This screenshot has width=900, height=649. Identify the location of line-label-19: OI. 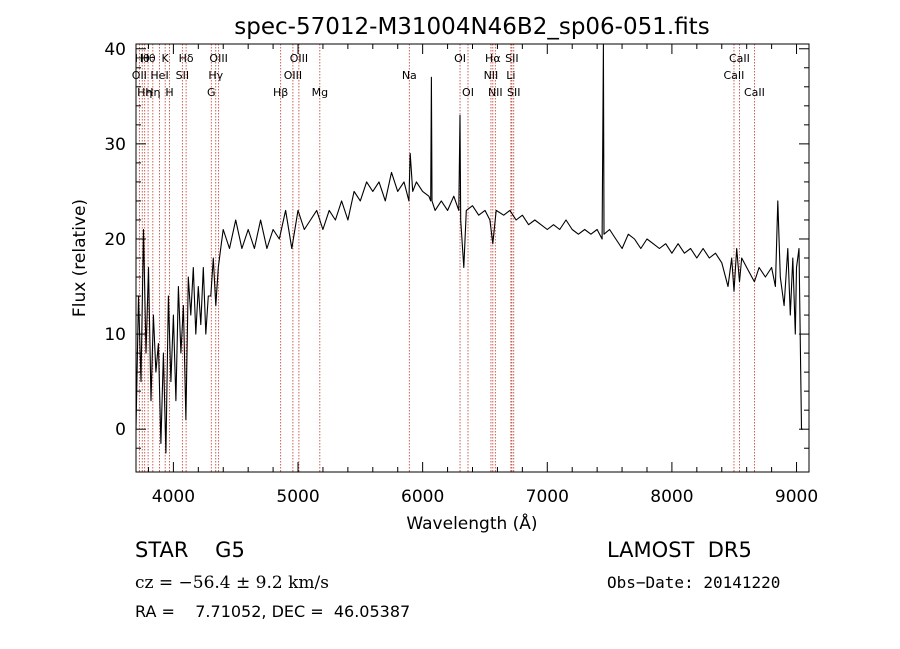
(468, 92).